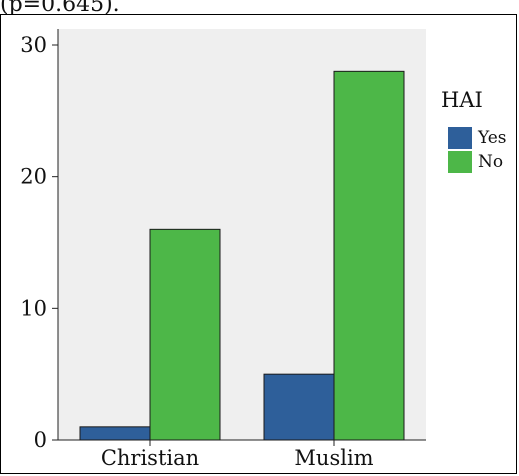 The image size is (519, 476). Describe the element at coordinates (333, 458) in the screenshot. I see `x-tick-label: Muslim` at that location.